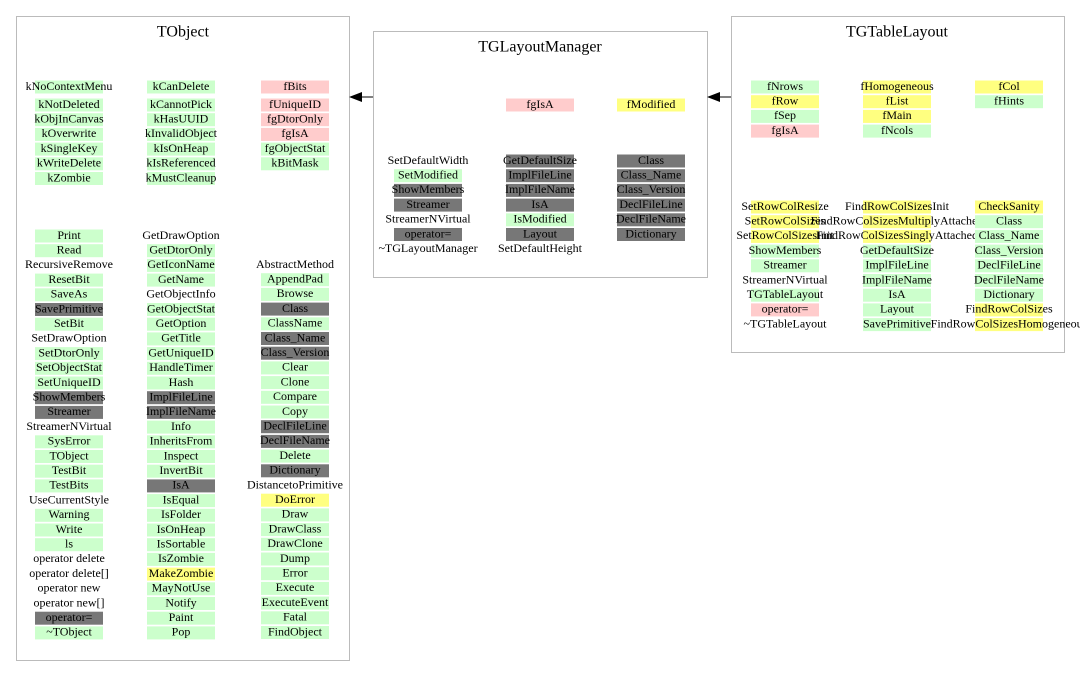  What do you see at coordinates (181, 455) in the screenshot?
I see `member-name: Inspect` at bounding box center [181, 455].